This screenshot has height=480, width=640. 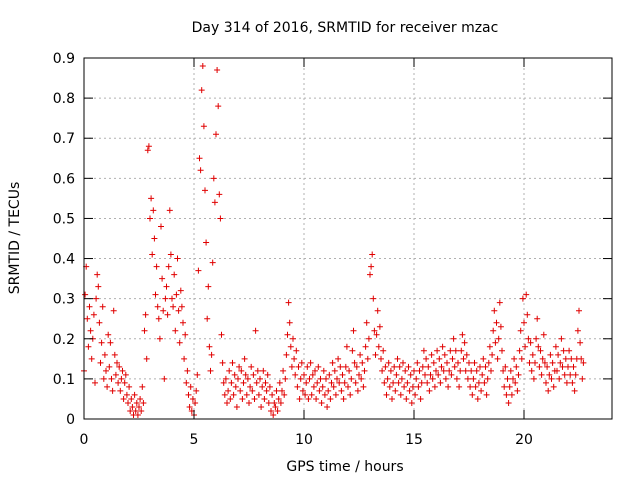 What do you see at coordinates (15, 238) in the screenshot?
I see `y-axis-label: SRMTID / TECUs` at bounding box center [15, 238].